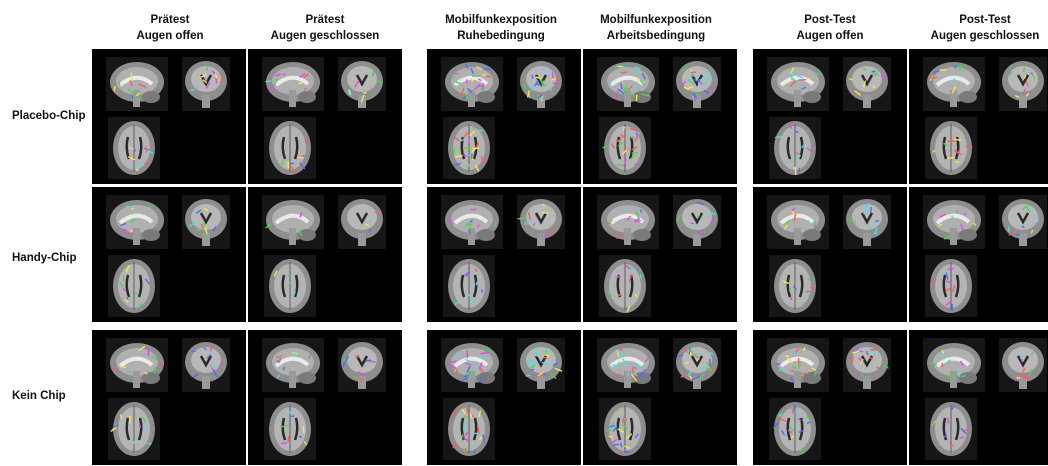  Describe the element at coordinates (170, 36) in the screenshot. I see `column-header-line2: Augen offen` at that location.